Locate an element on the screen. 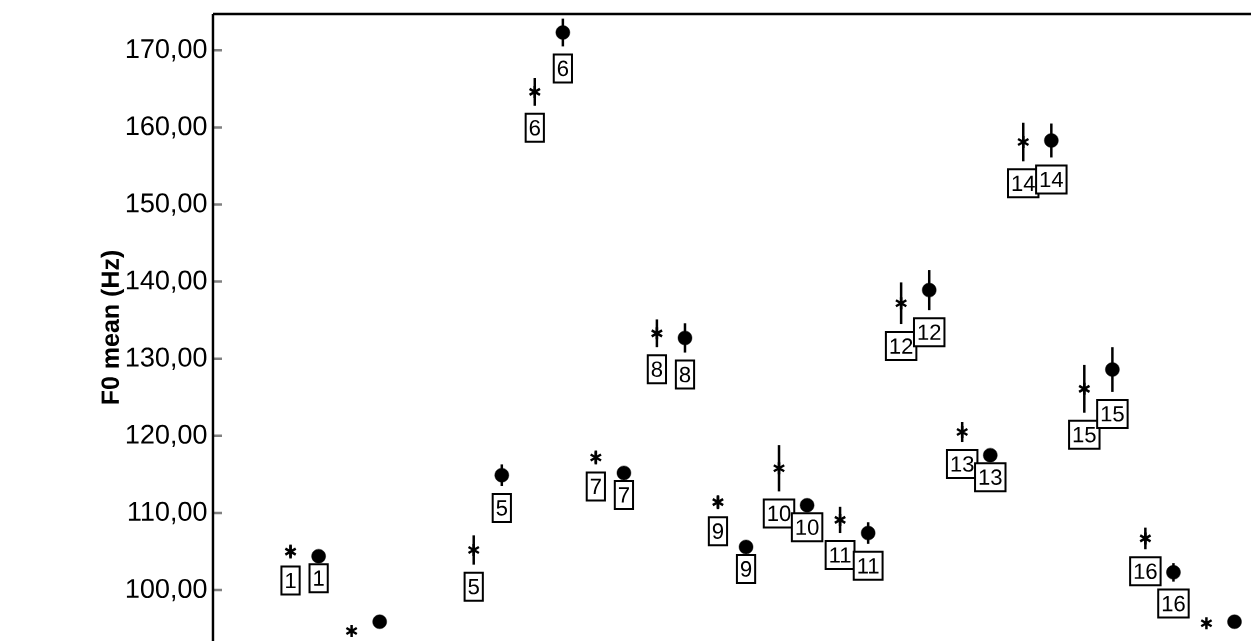 Image resolution: width=1251 pixels, height=641 pixels. y-tick-label: 160,00 is located at coordinates (166, 127).